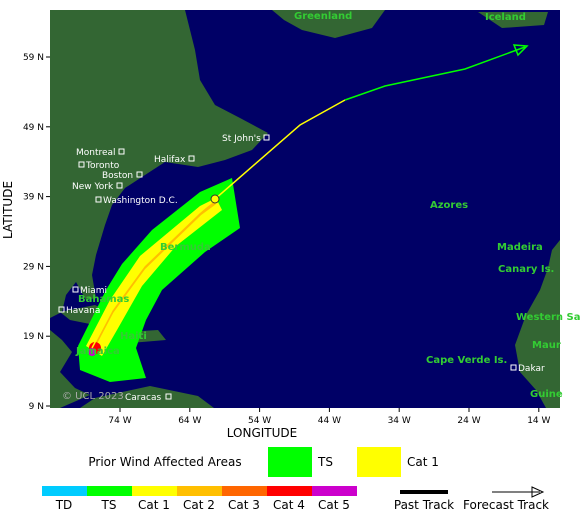  I want to click on city-label: Toronto, so click(102, 166).